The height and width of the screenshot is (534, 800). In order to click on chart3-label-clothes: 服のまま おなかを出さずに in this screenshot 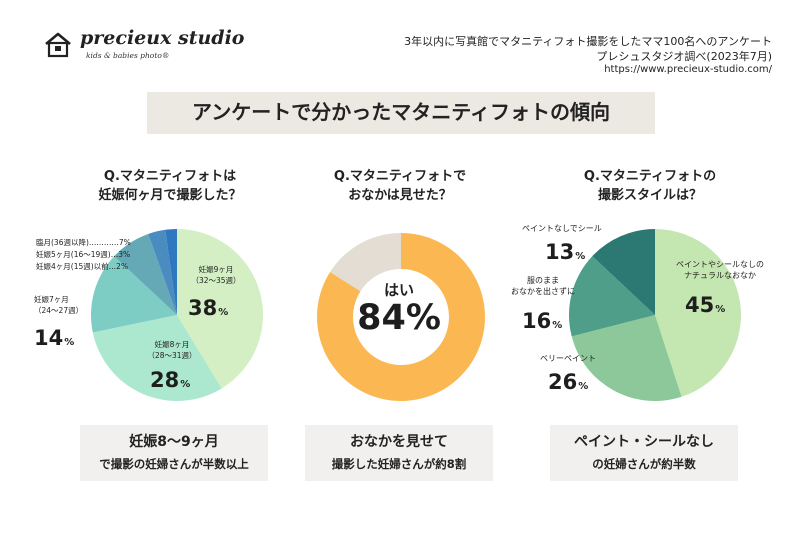, I will do `click(543, 286)`.